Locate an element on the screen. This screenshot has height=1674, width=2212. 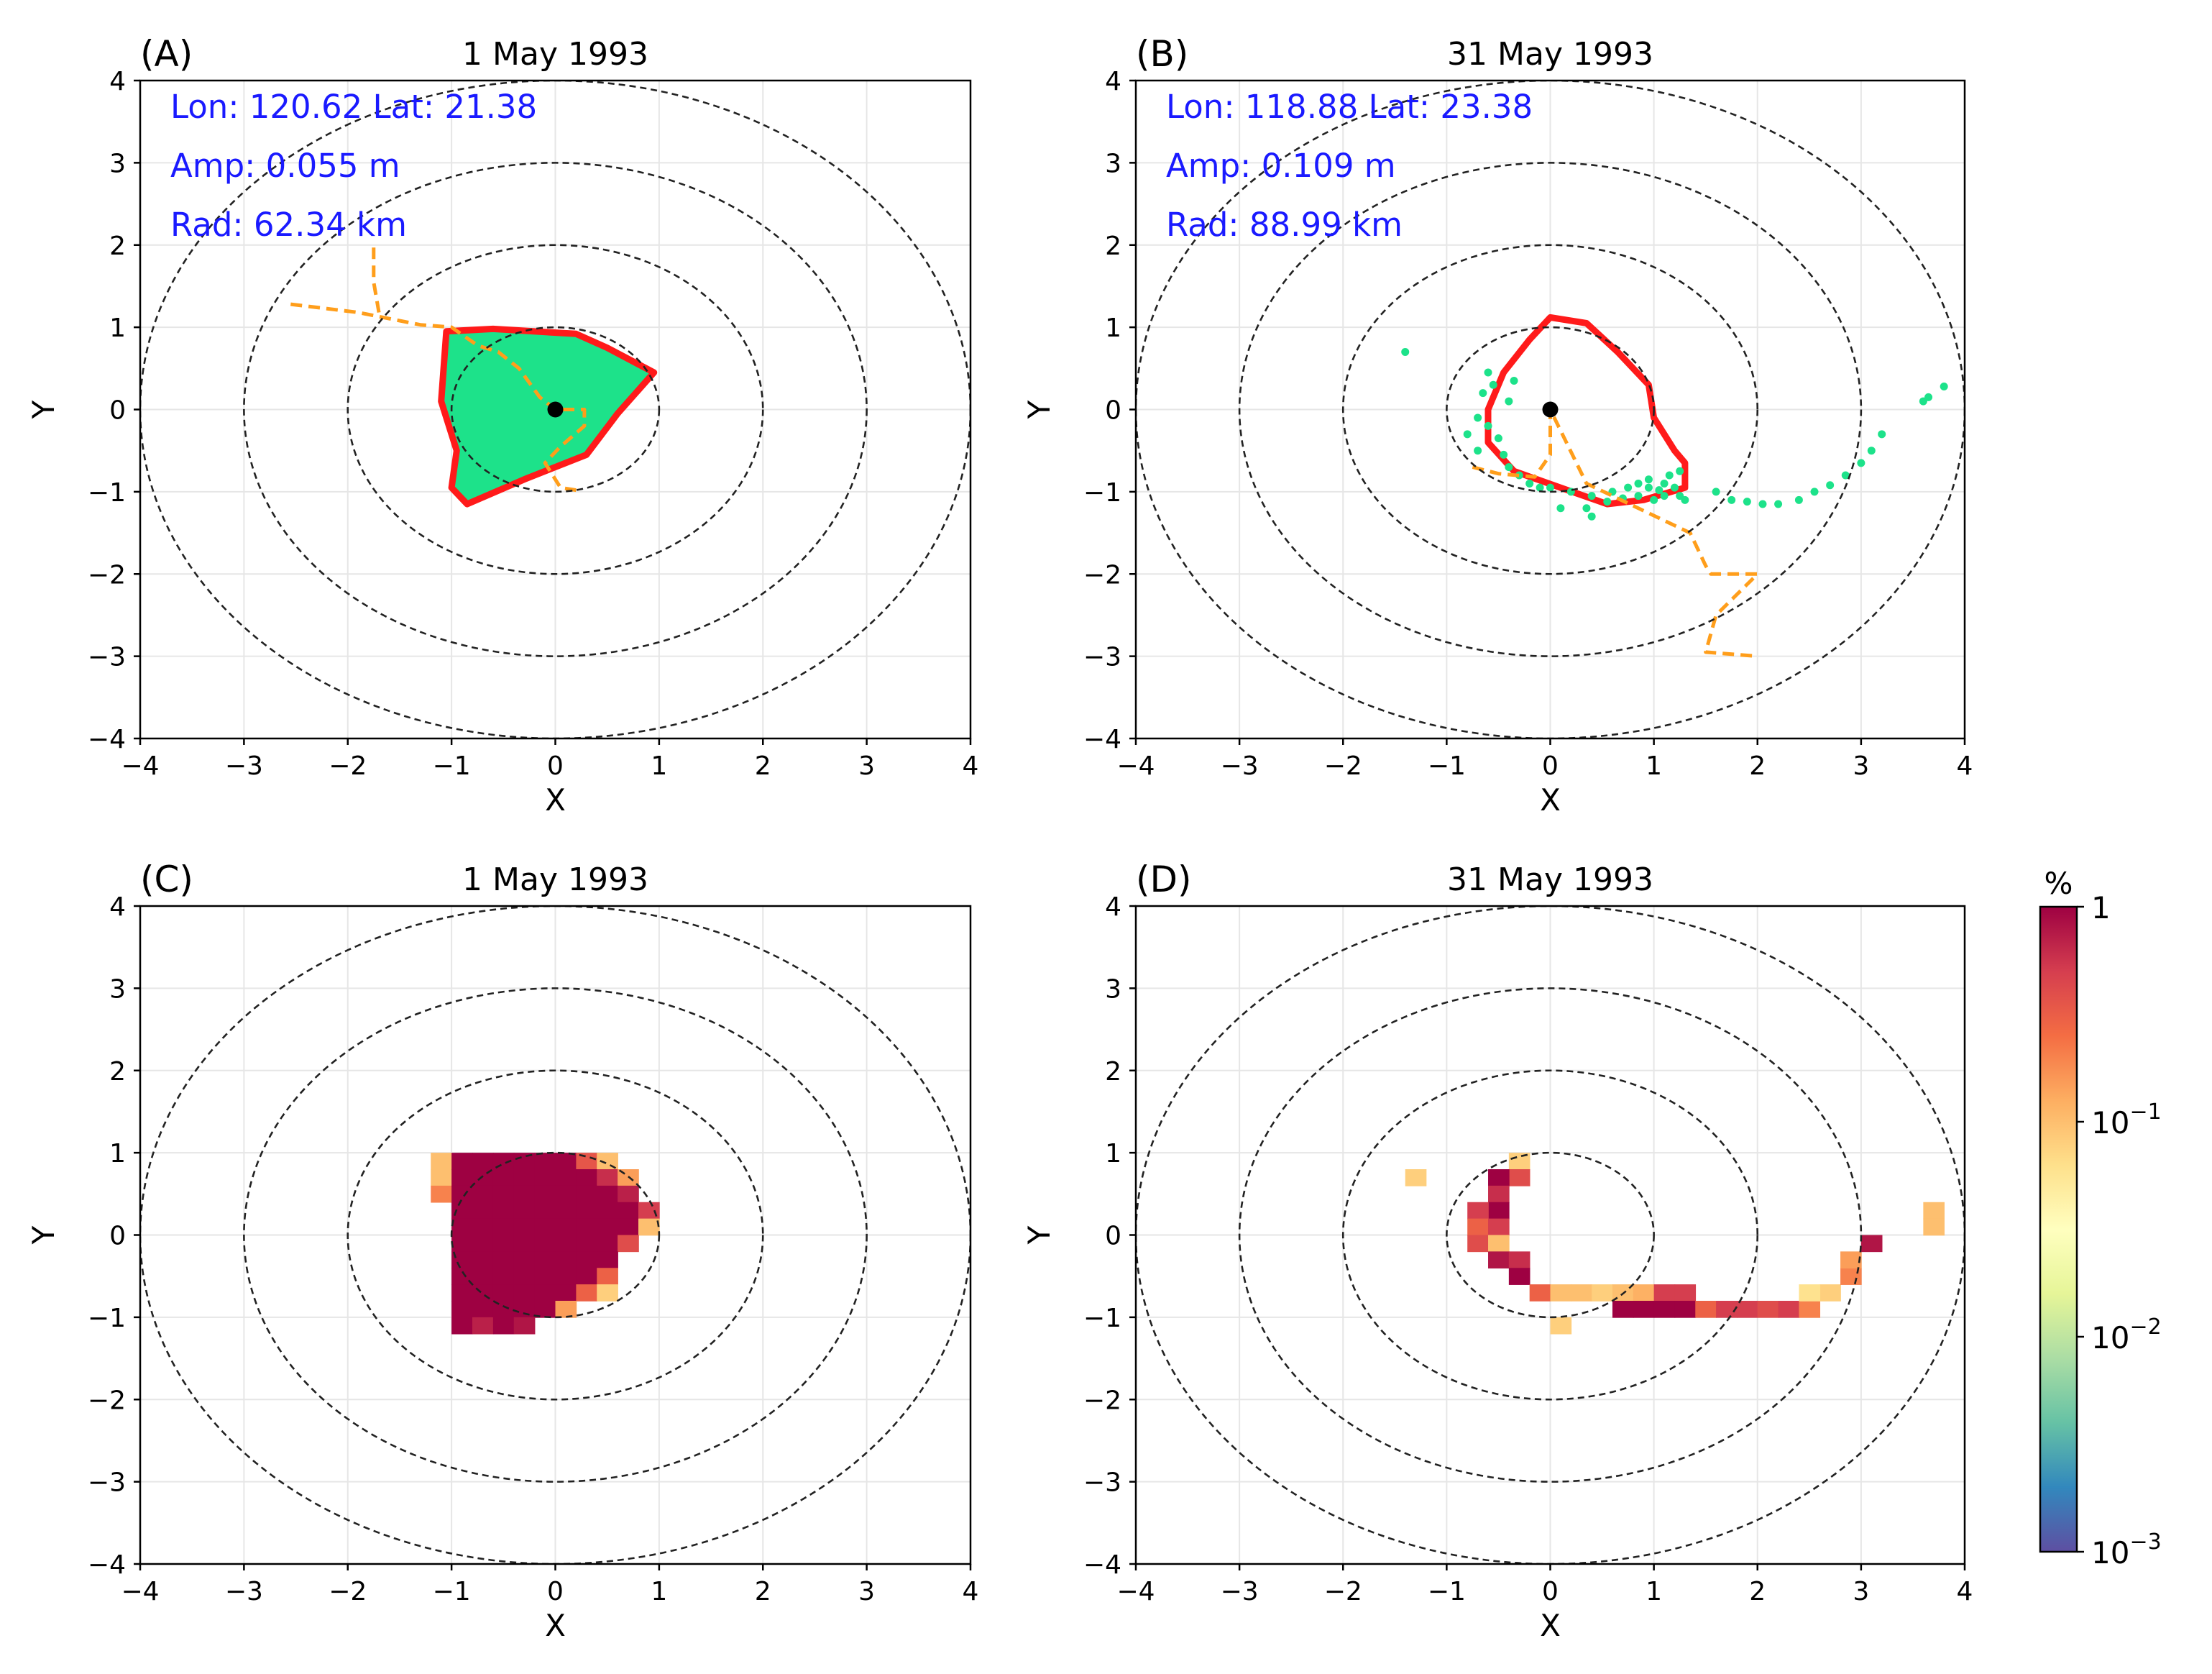
y-axis-label: Y is located at coordinates (1039, 1235).